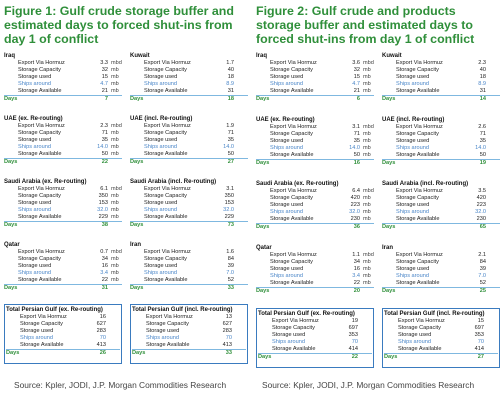  What do you see at coordinates (315, 321) in the screenshot?
I see `table-row: Export Via Hormuz 19` at bounding box center [315, 321].